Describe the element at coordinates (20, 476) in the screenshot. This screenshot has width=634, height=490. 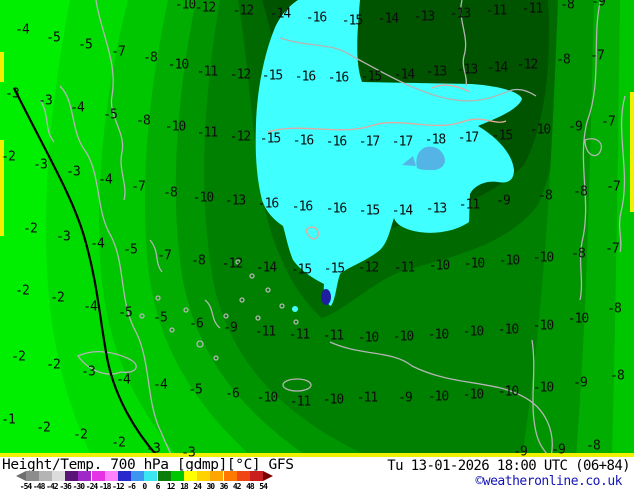
I see `legend-left-arrow` at that location.